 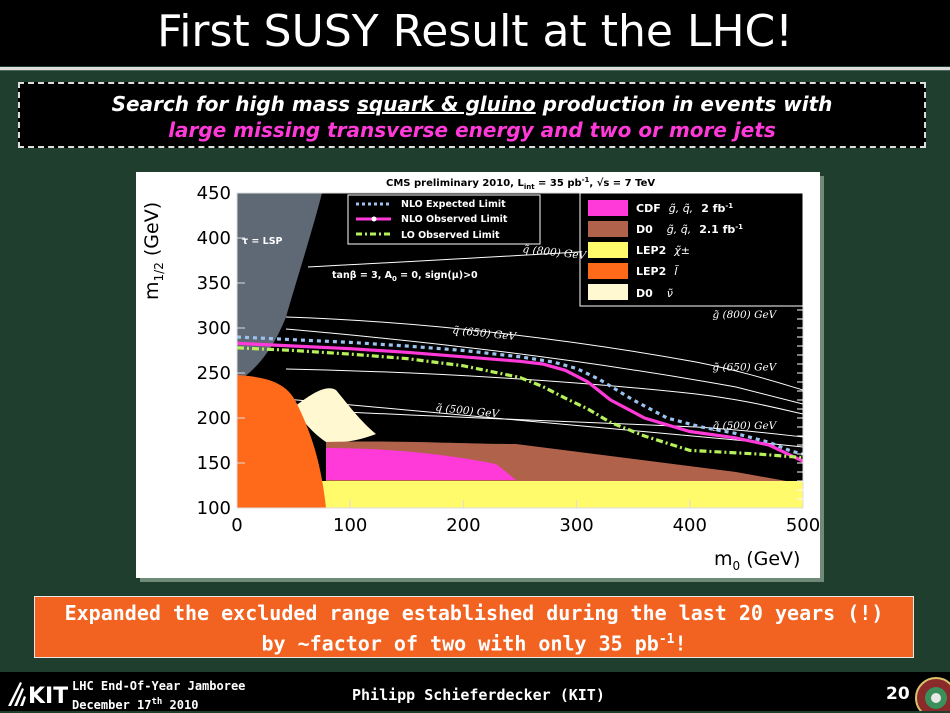 I want to click on footer-event-line-1: LHC End-Of-Year Jamboree, so click(x=159, y=686).